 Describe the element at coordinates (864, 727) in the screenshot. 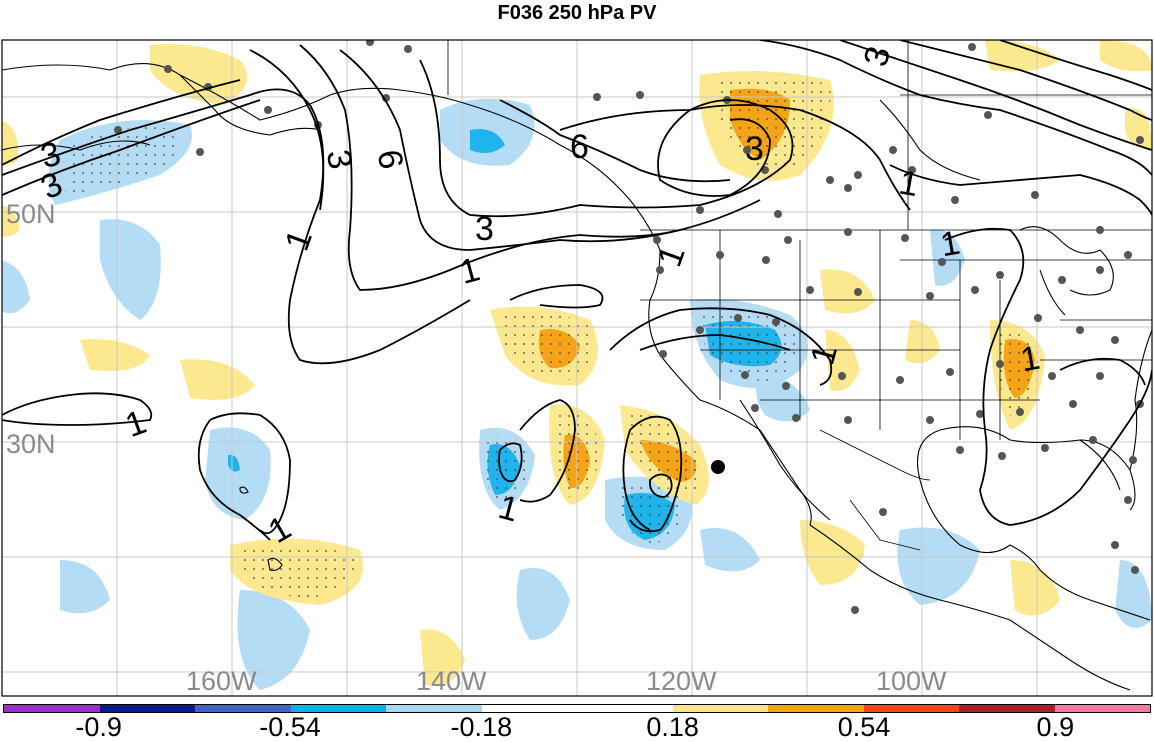

I see `colorbar-tick-label: 0.54` at that location.